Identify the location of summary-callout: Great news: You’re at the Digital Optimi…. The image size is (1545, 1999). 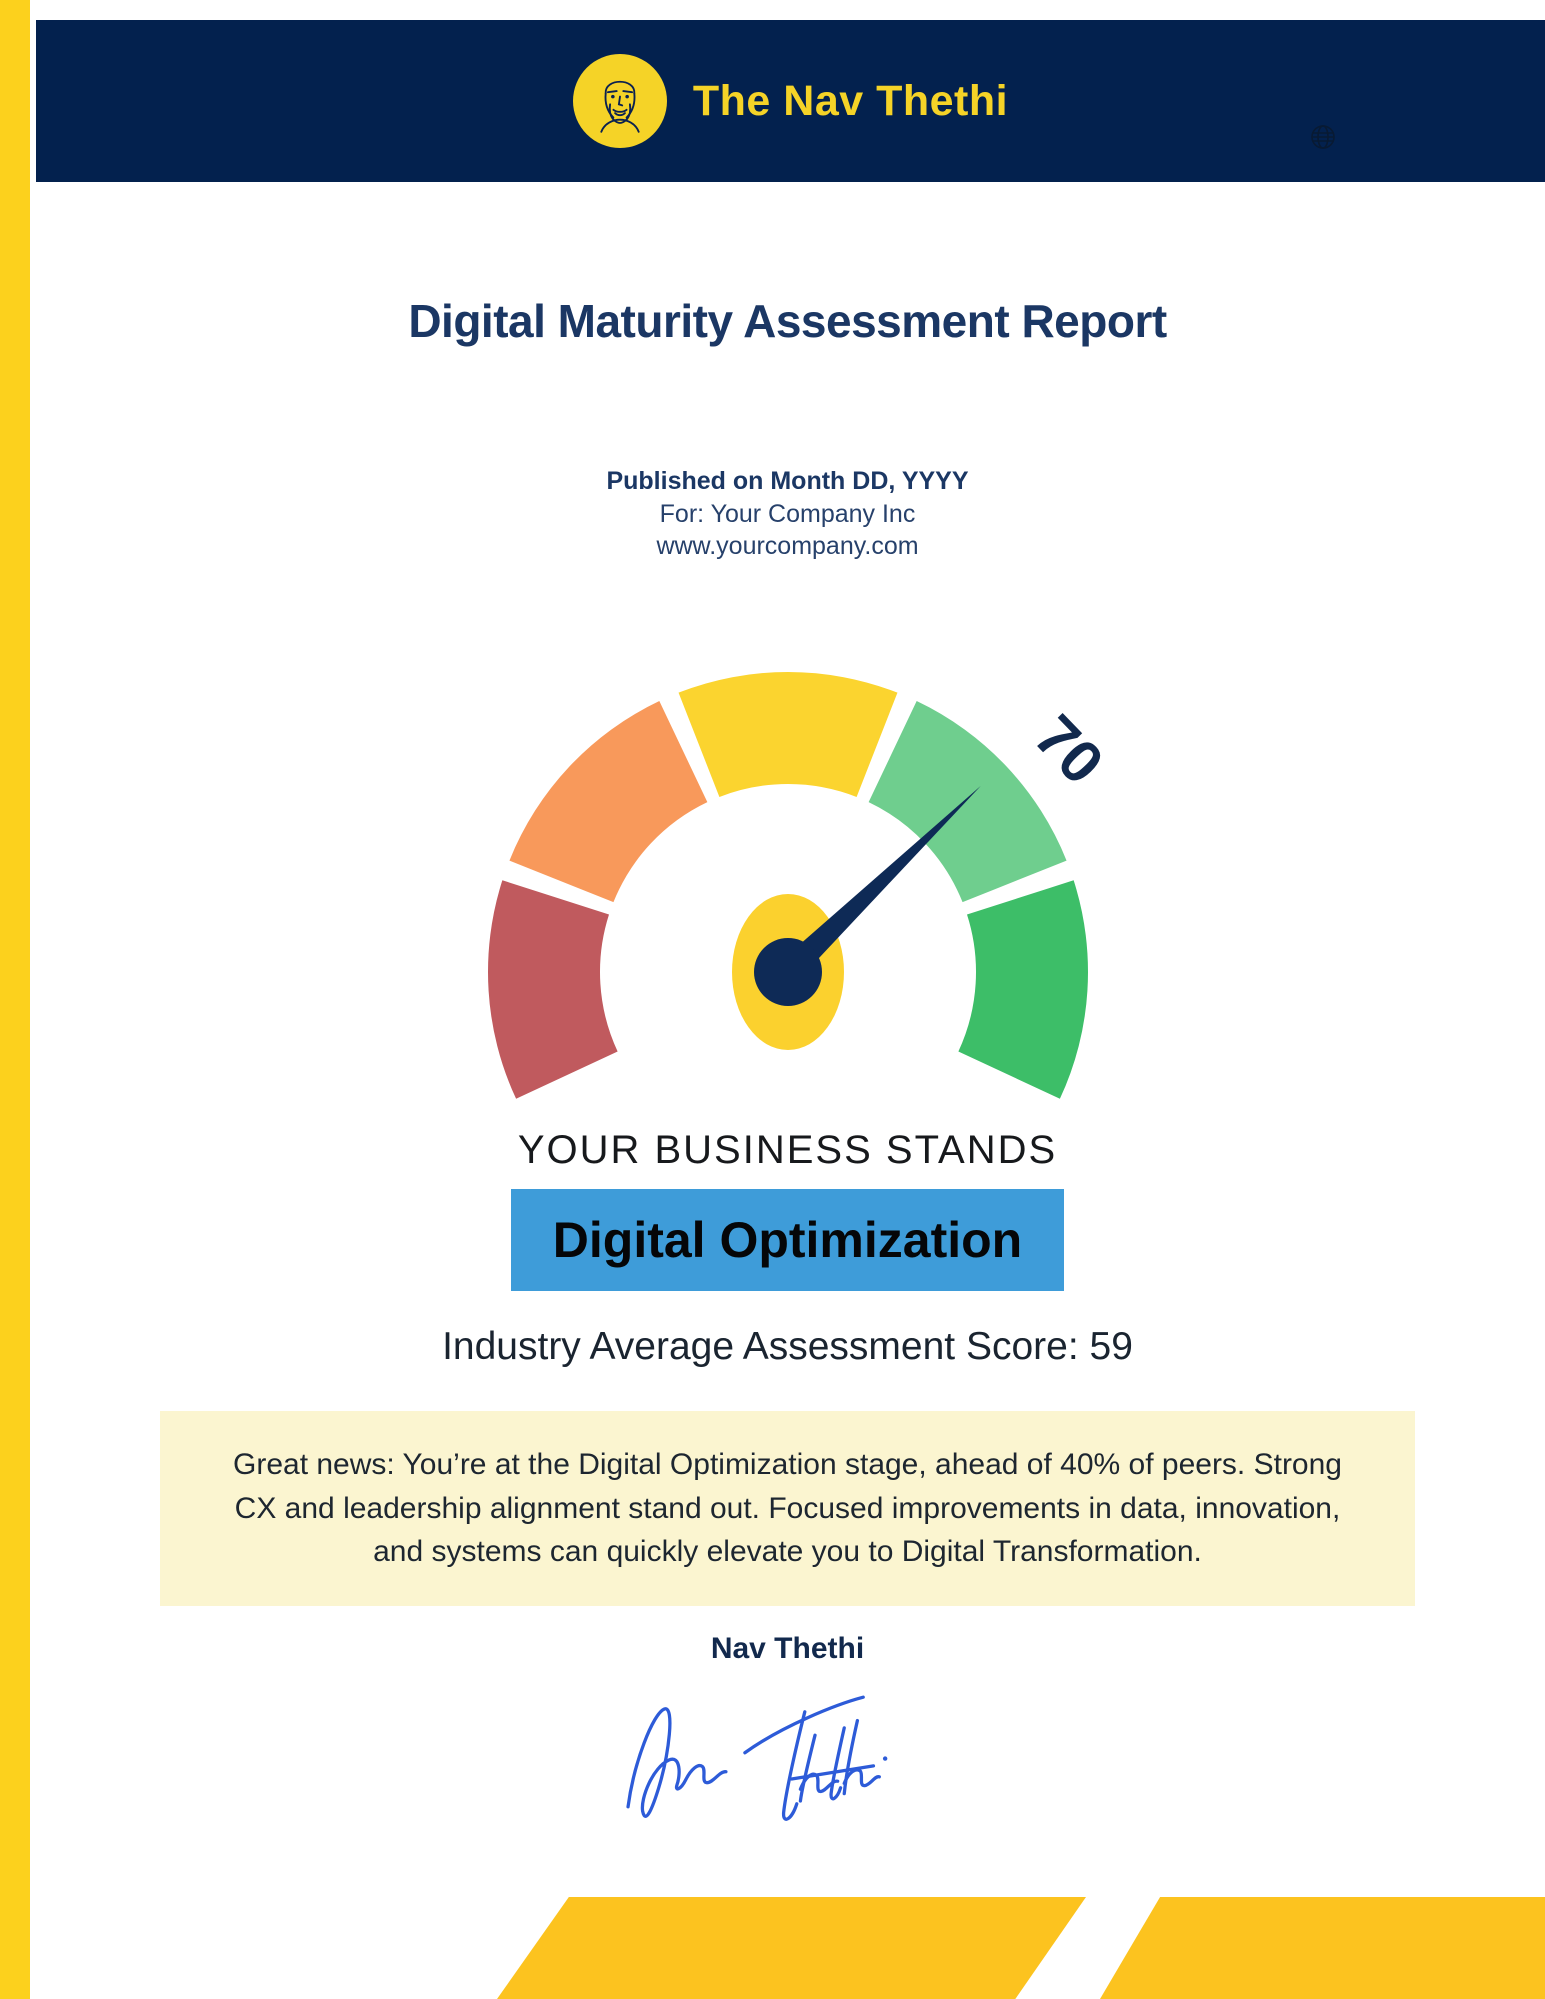
(787, 1508).